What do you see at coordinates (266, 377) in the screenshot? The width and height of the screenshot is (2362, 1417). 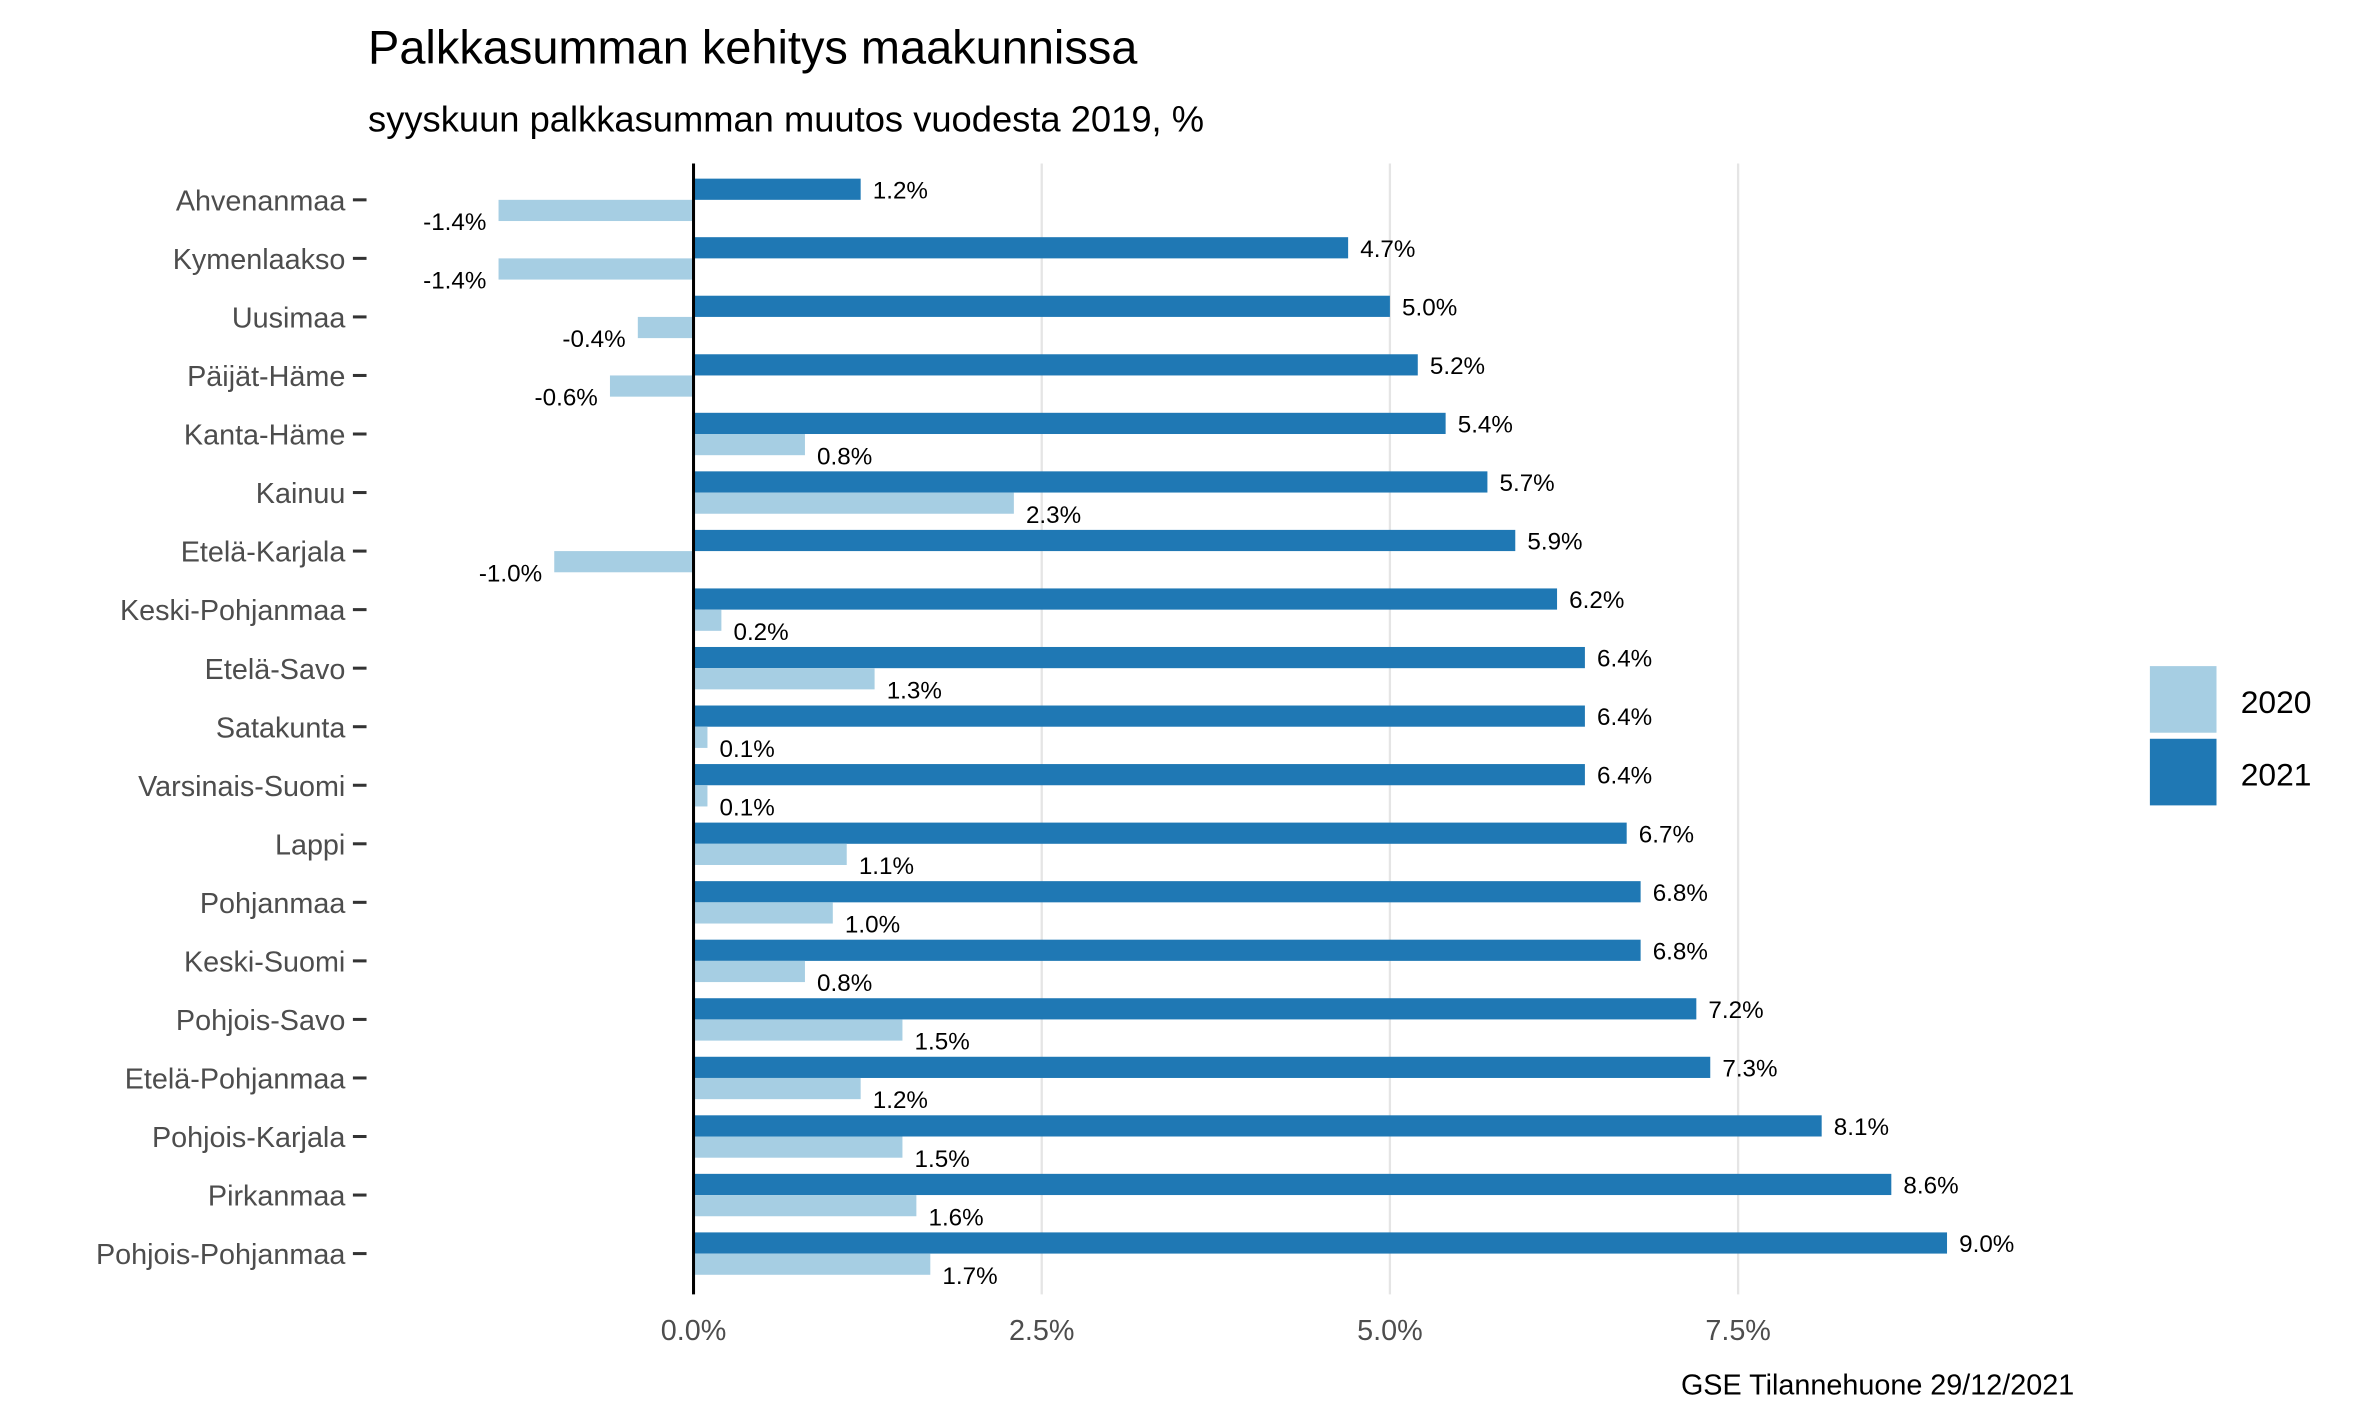 I see `y-tick-label: Päijät-Häme` at bounding box center [266, 377].